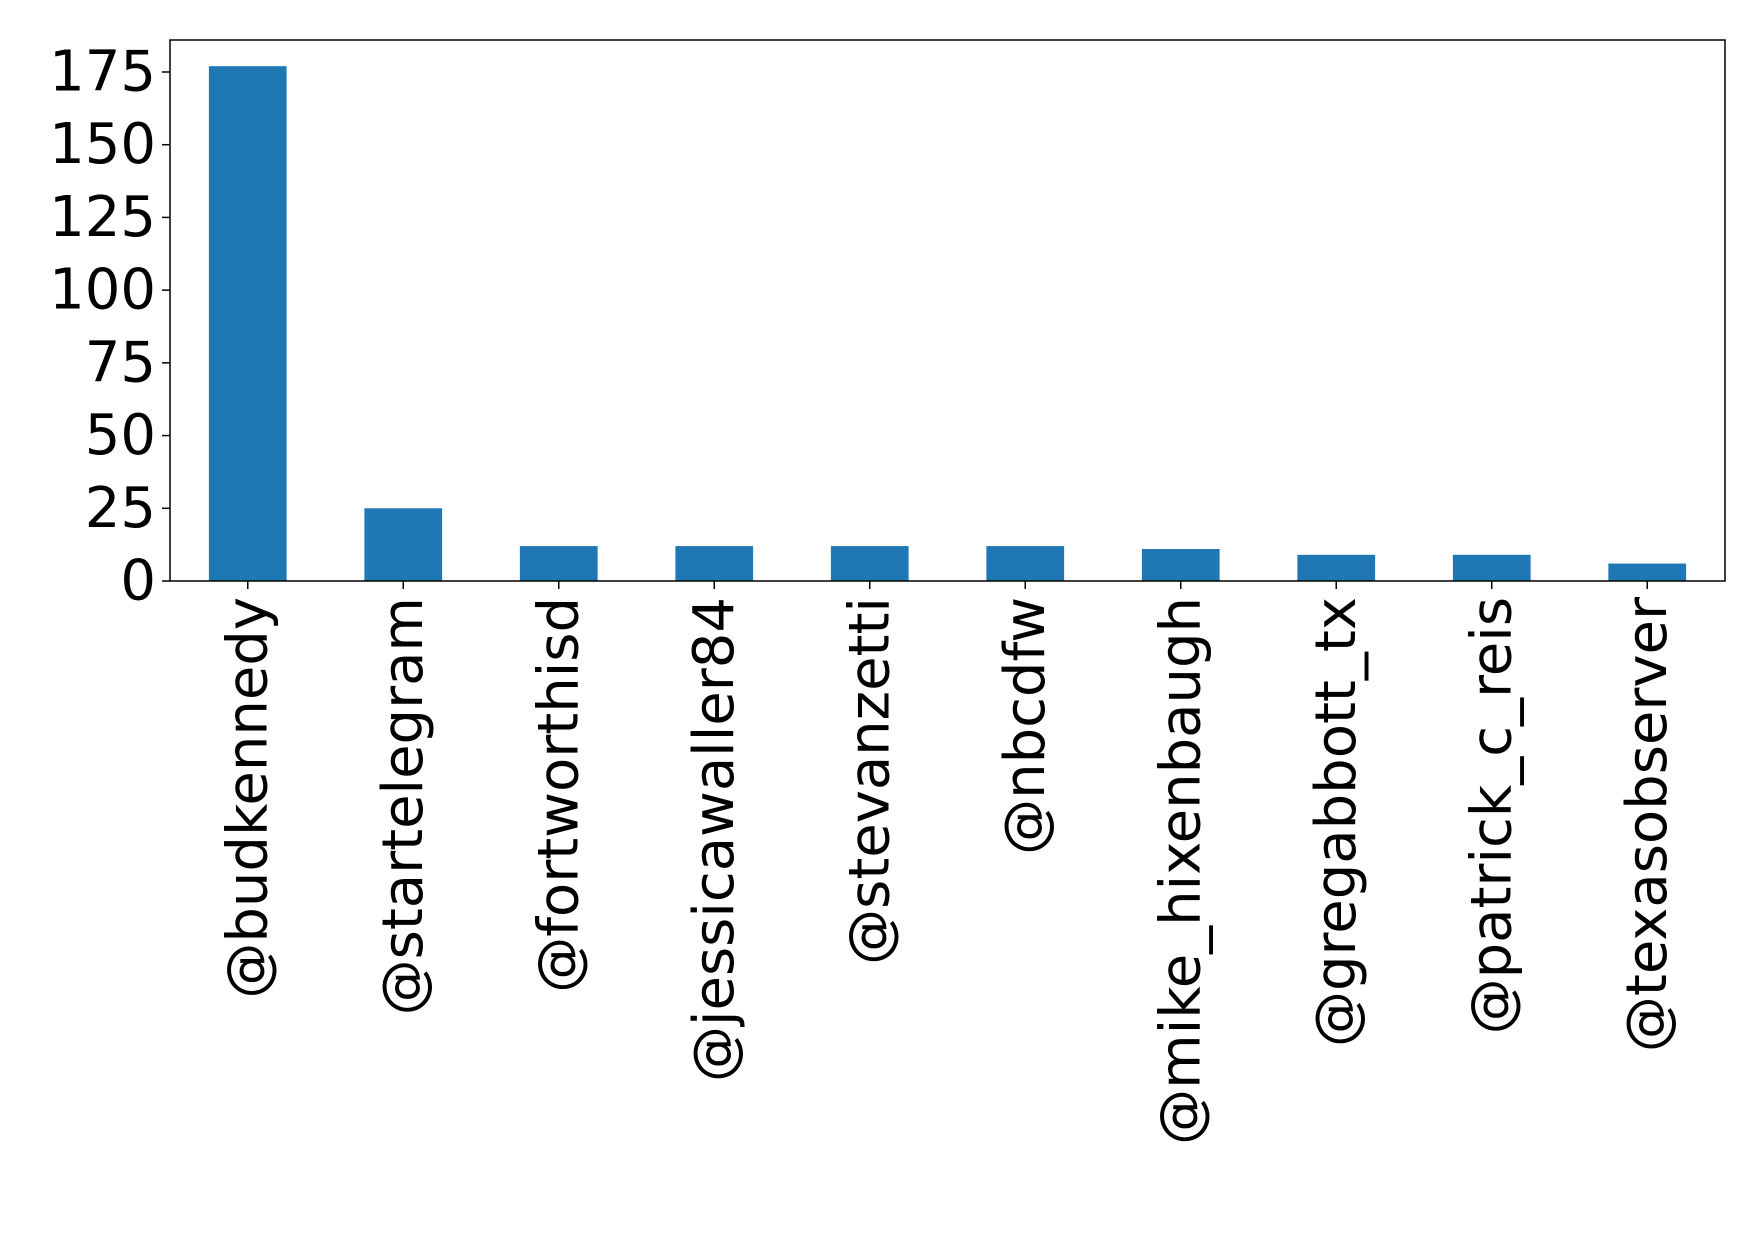 This screenshot has width=1758, height=1239. I want to click on y-tick-label: 50, so click(120, 435).